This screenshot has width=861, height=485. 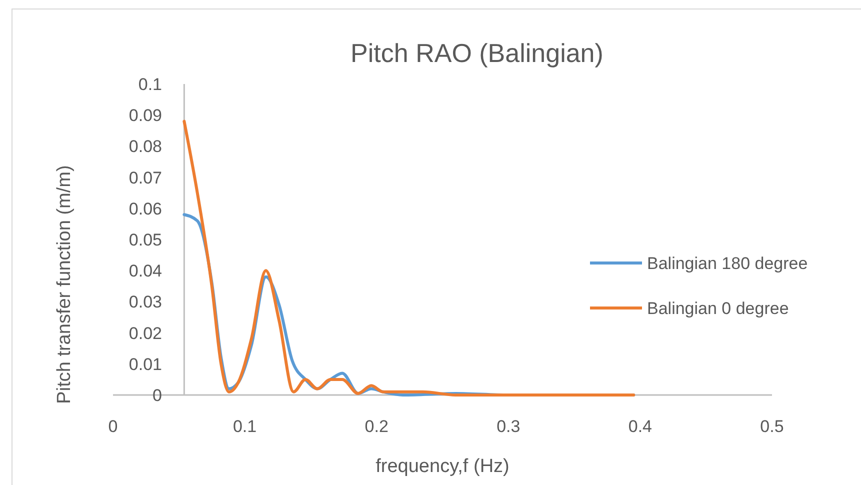 What do you see at coordinates (145, 116) in the screenshot?
I see `y-tick-label: 0.09` at bounding box center [145, 116].